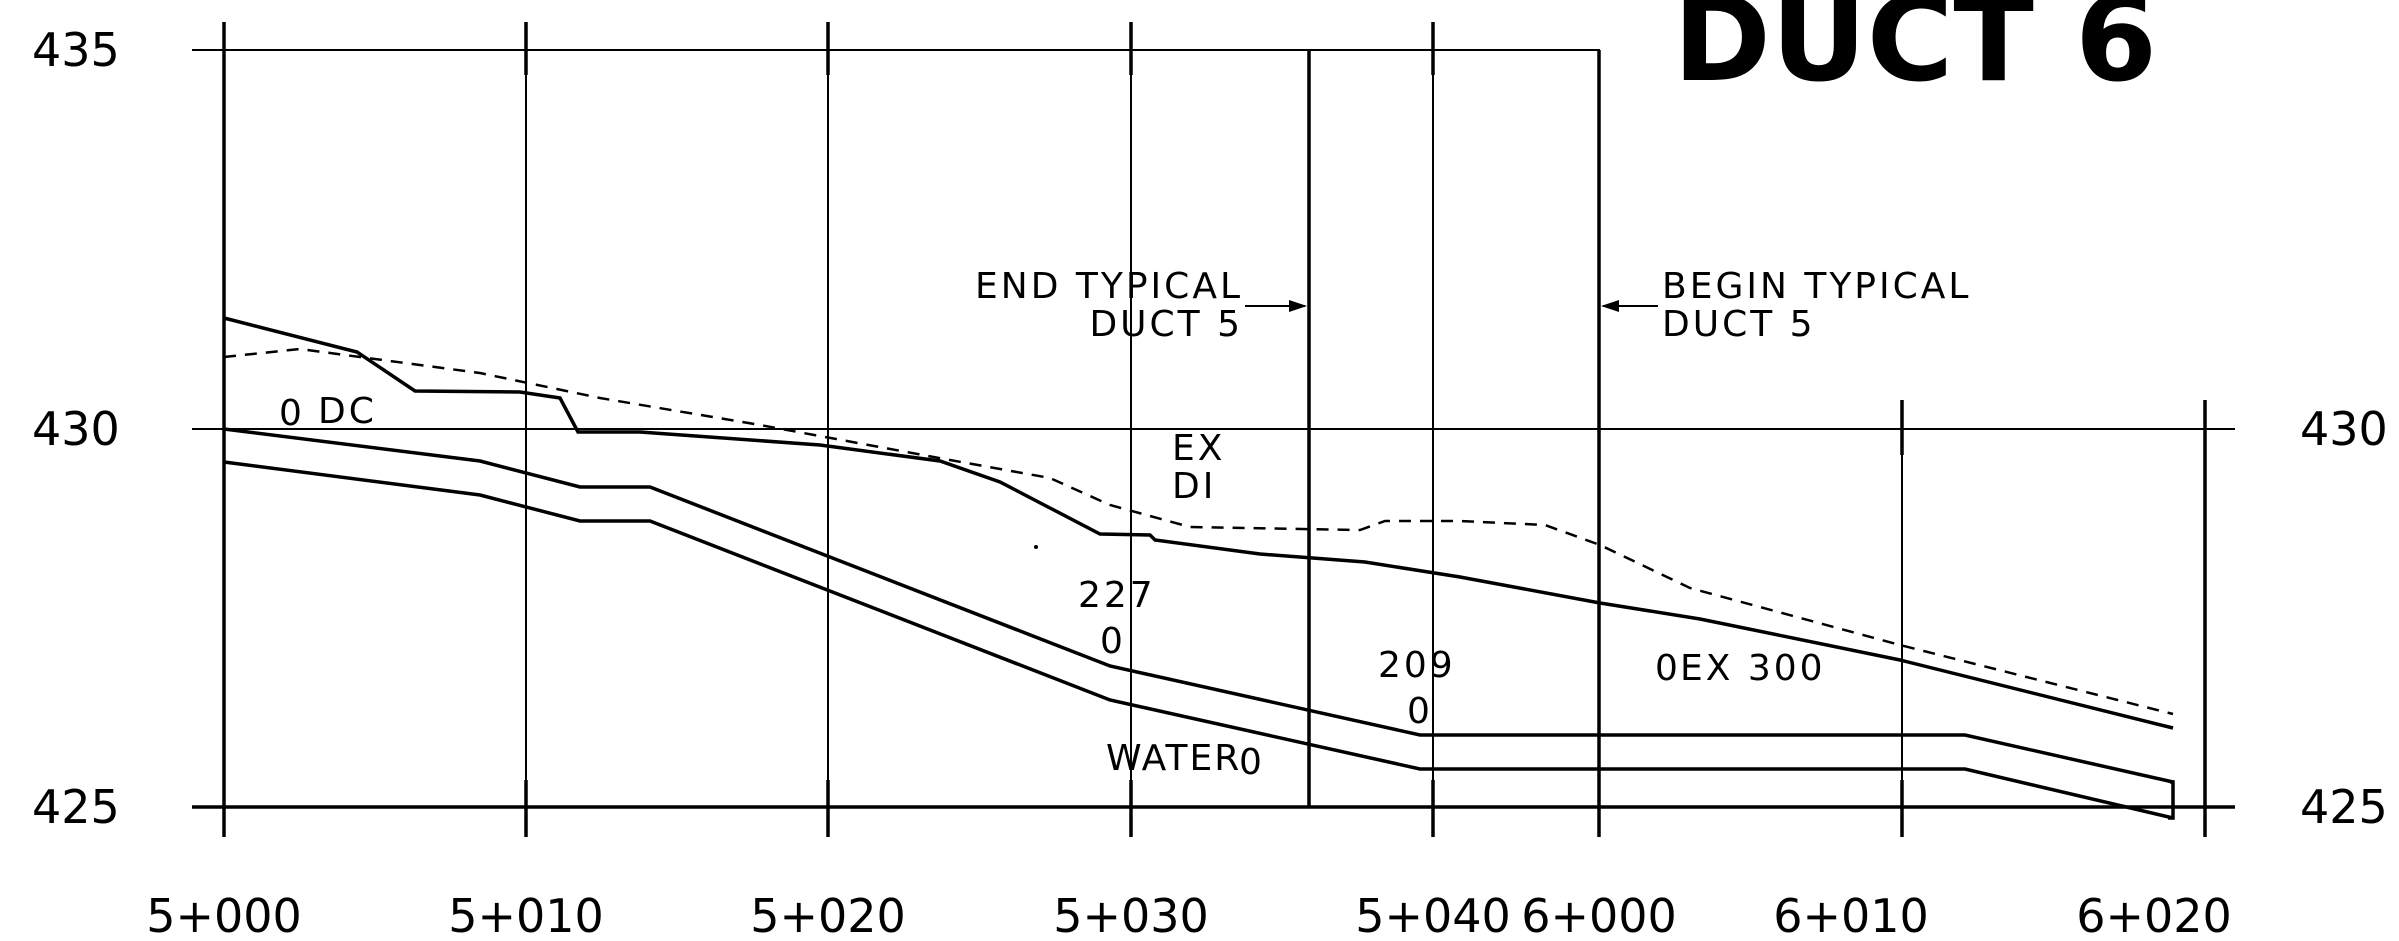  Describe the element at coordinates (2154, 915) in the screenshot. I see `station-label-6020: 6+020` at that location.